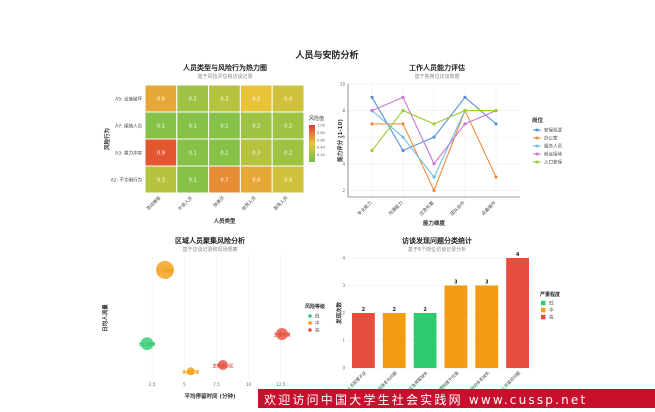  What do you see at coordinates (321, 148) in the screenshot?
I see `colorbar-tick: 0.40` at bounding box center [321, 148].